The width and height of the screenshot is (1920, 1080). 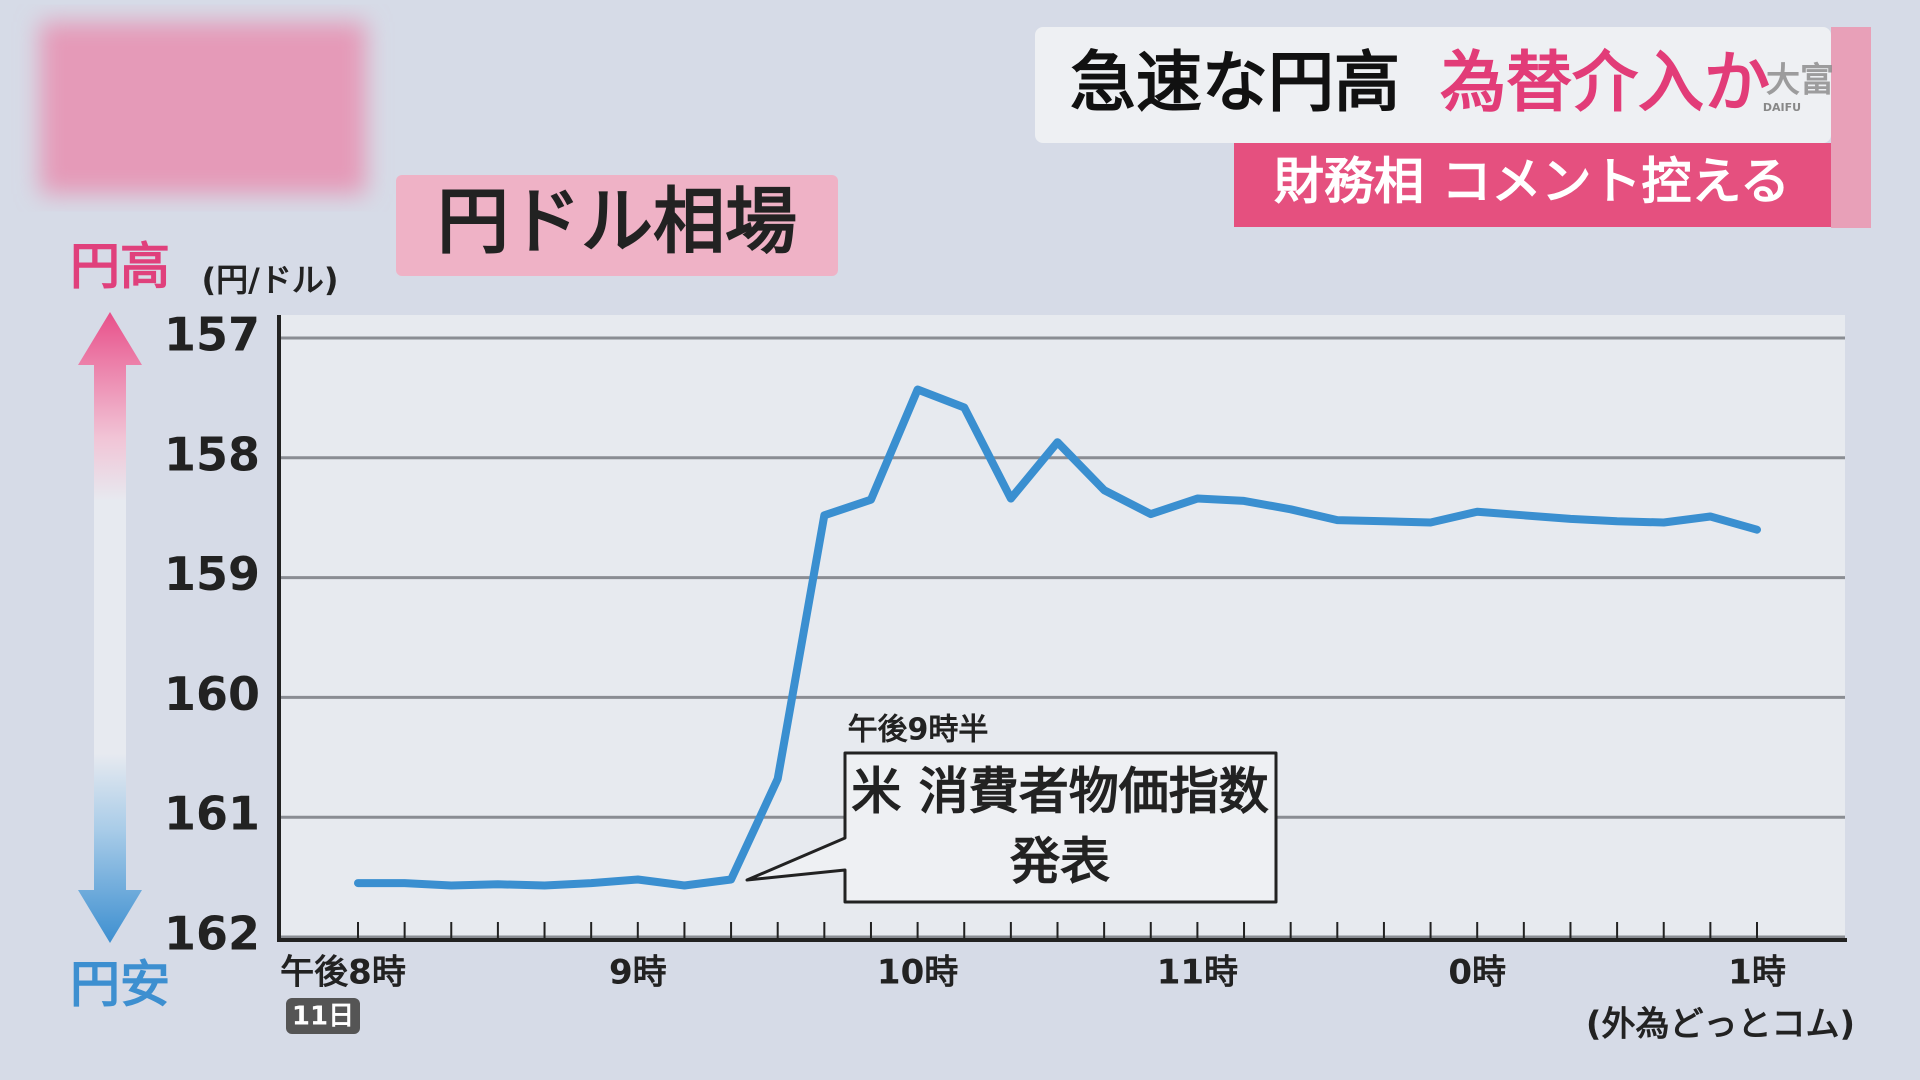 What do you see at coordinates (212, 694) in the screenshot?
I see `y-tick-label: 160` at bounding box center [212, 694].